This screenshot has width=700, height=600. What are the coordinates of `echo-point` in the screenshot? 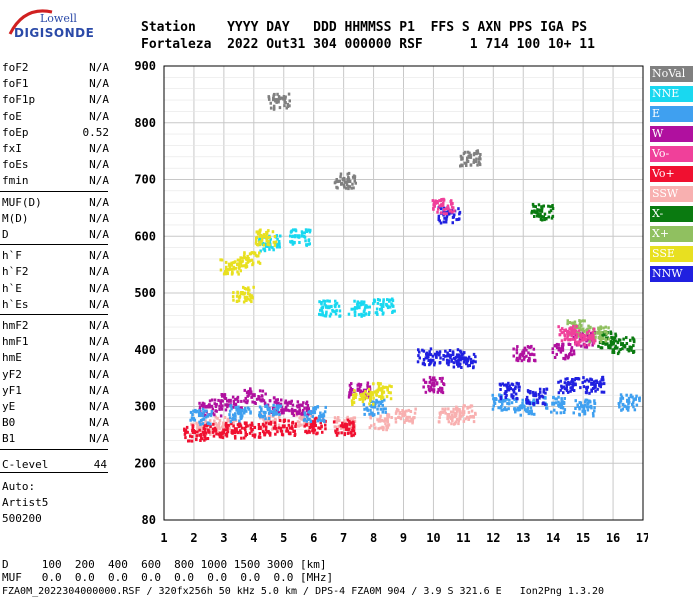 It's located at (343, 426).